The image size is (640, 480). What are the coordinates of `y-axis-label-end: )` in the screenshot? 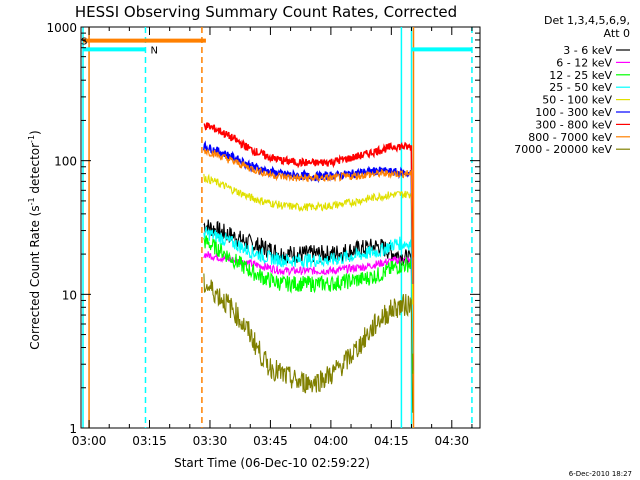 It's located at (35, 132).